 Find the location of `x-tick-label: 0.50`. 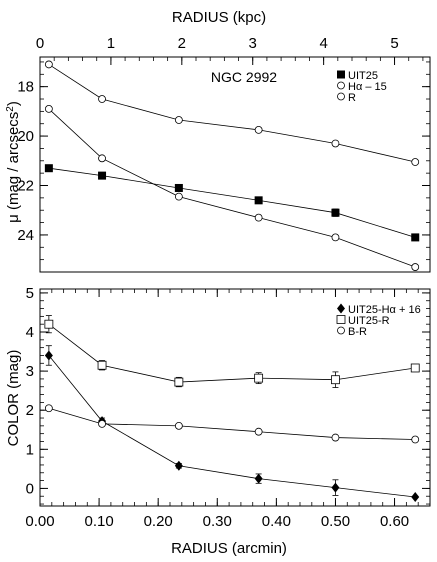

x-tick-label: 0.50 is located at coordinates (335, 521).